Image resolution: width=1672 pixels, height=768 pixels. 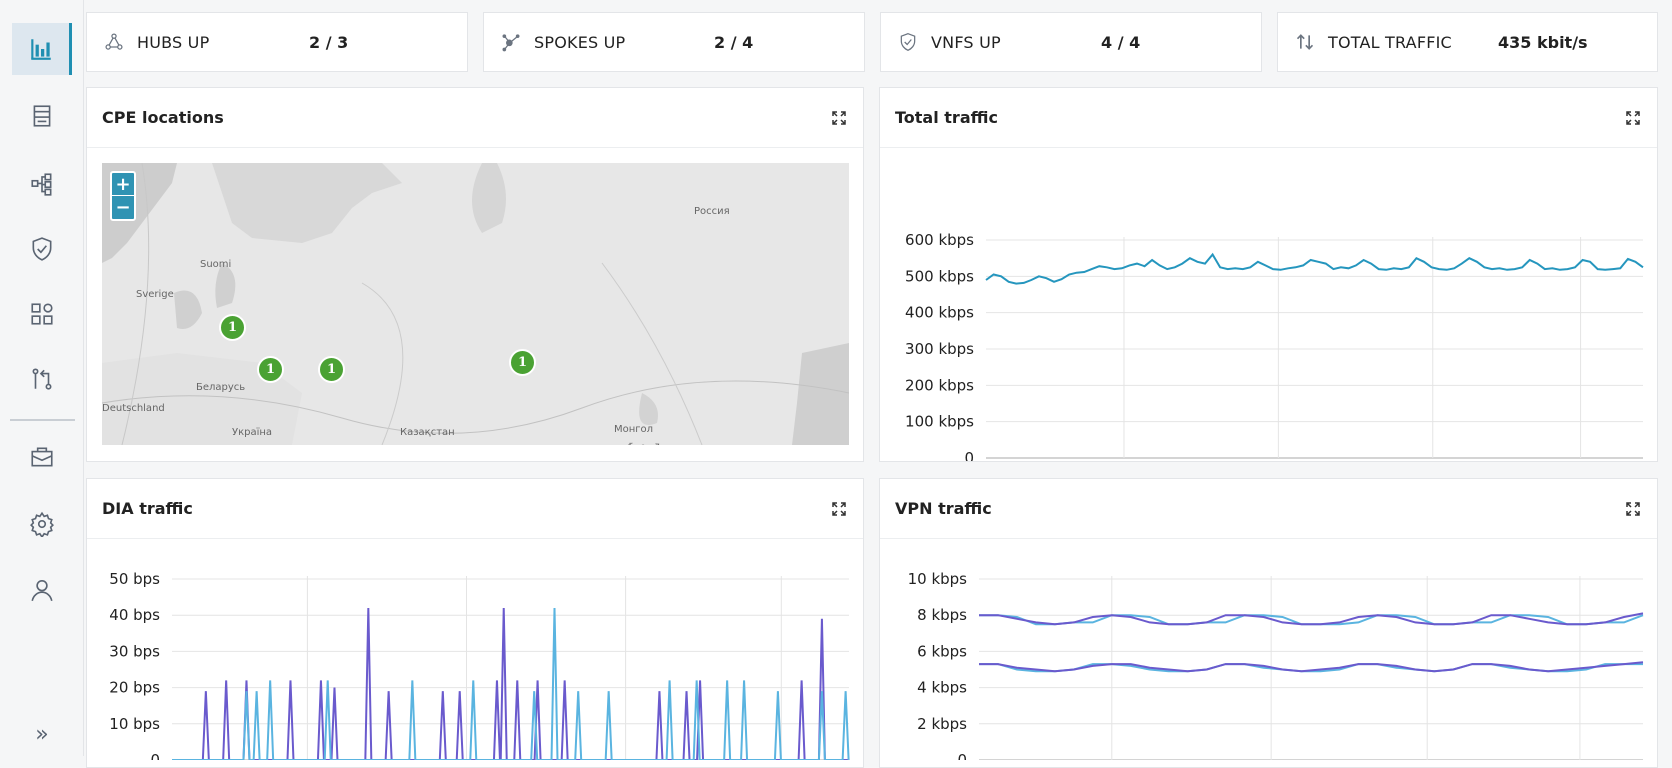 What do you see at coordinates (277, 42) in the screenshot?
I see `stat-hubs-up: HUBS UP 2 / 3` at bounding box center [277, 42].